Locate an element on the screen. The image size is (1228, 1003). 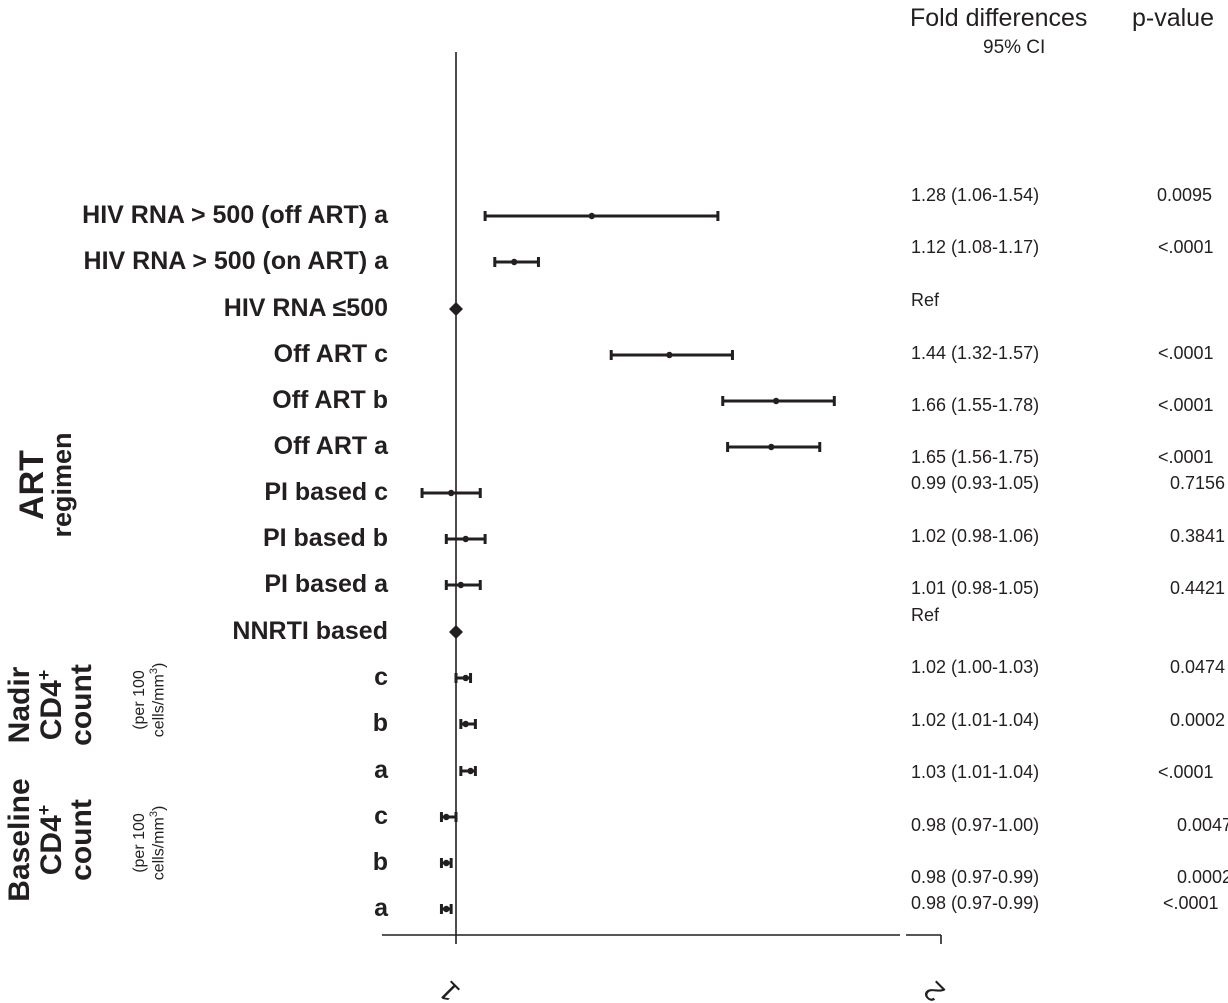
row-label-12: a is located at coordinates (381, 770).